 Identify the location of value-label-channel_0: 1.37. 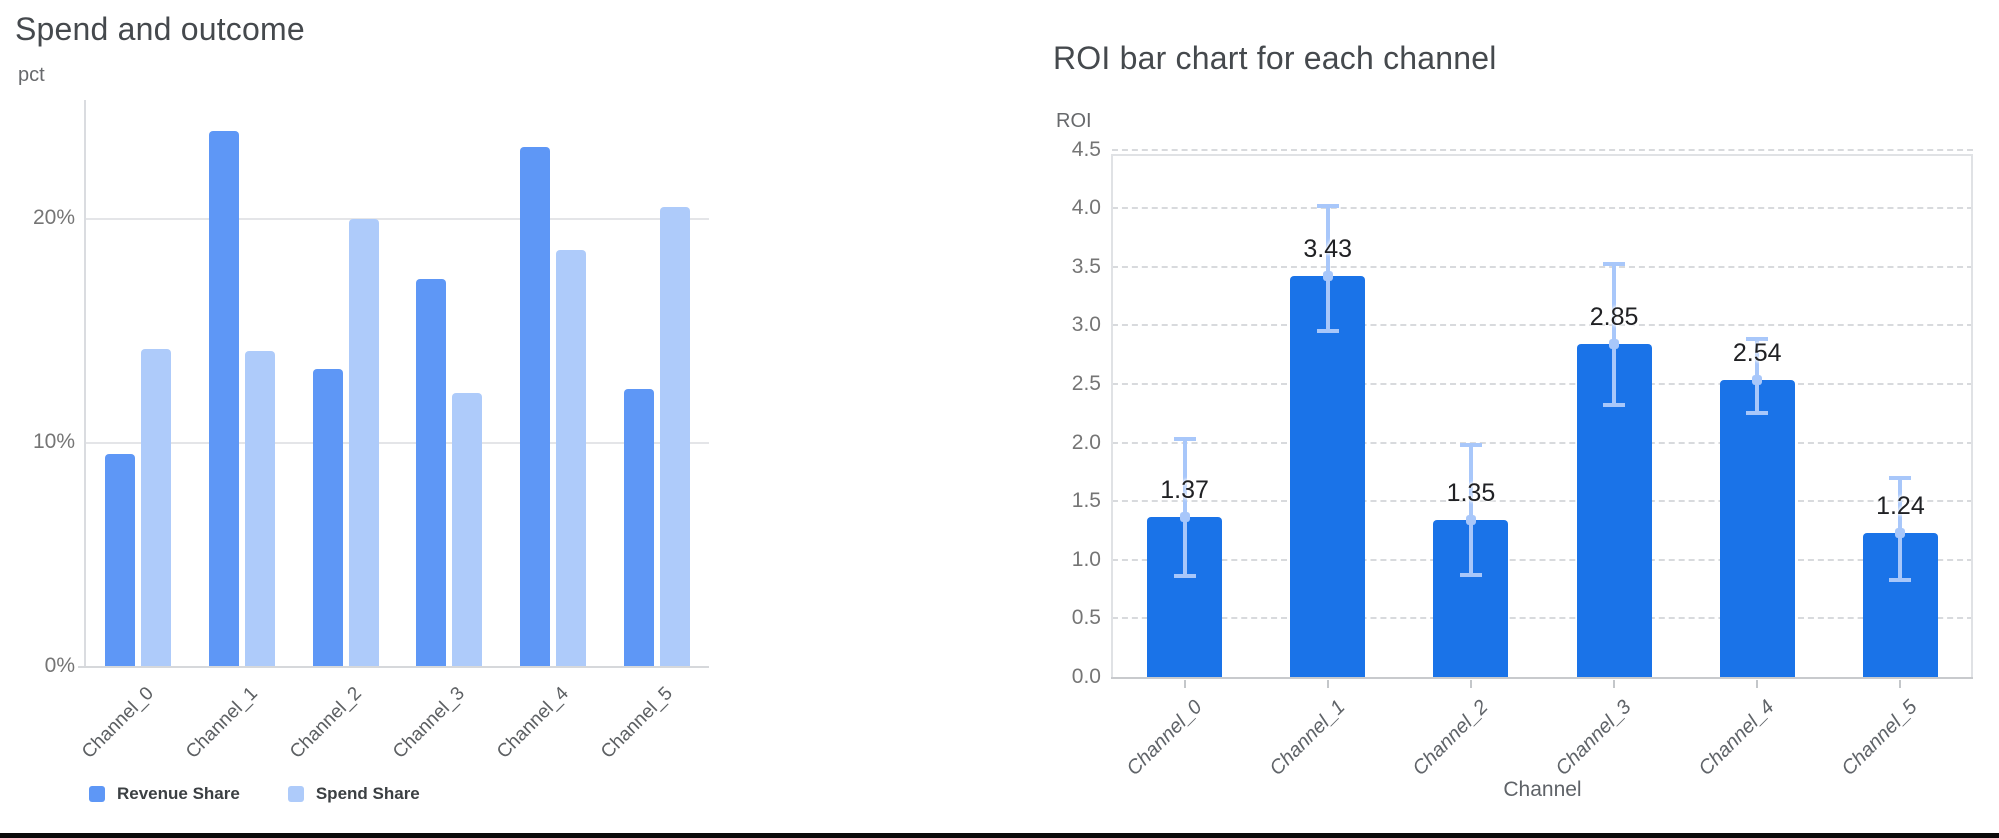
(1184, 490).